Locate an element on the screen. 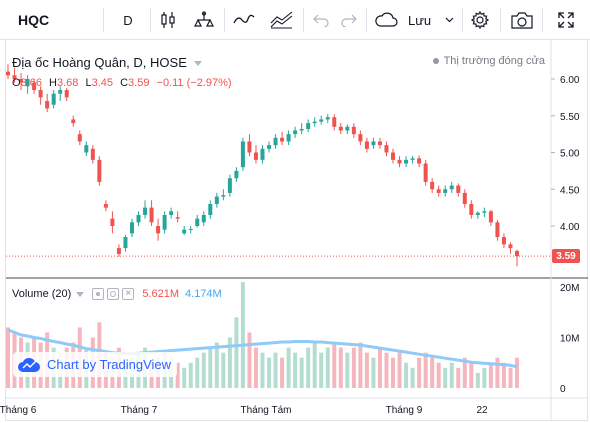  tradingview-watermark: Chart by TradingView is located at coordinates (95, 364).